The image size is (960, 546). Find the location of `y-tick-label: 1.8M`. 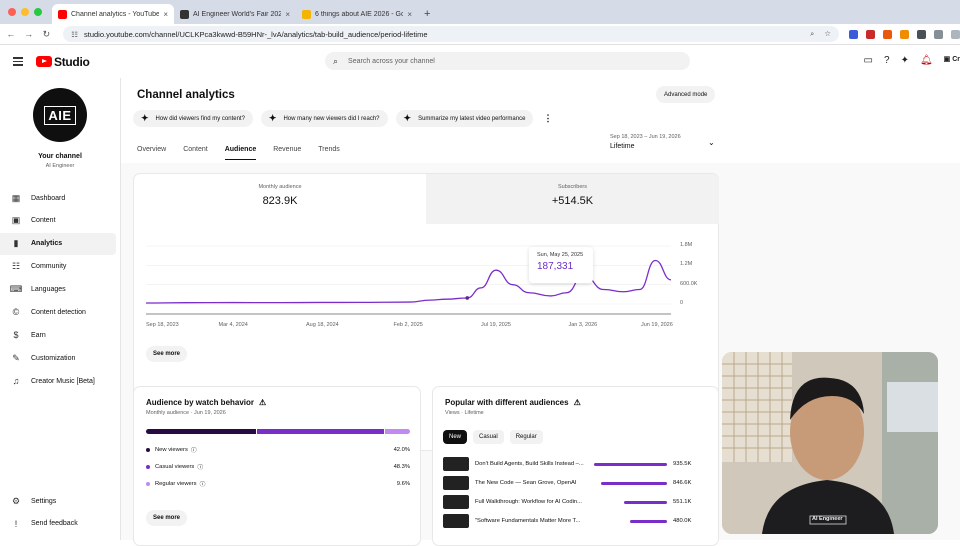

y-tick-label: 1.8M is located at coordinates (686, 245).